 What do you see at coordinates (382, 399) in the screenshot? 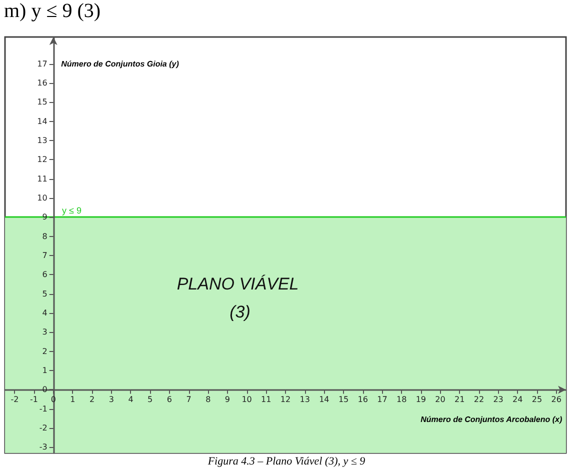
I see `x-tick-label: 17` at bounding box center [382, 399].